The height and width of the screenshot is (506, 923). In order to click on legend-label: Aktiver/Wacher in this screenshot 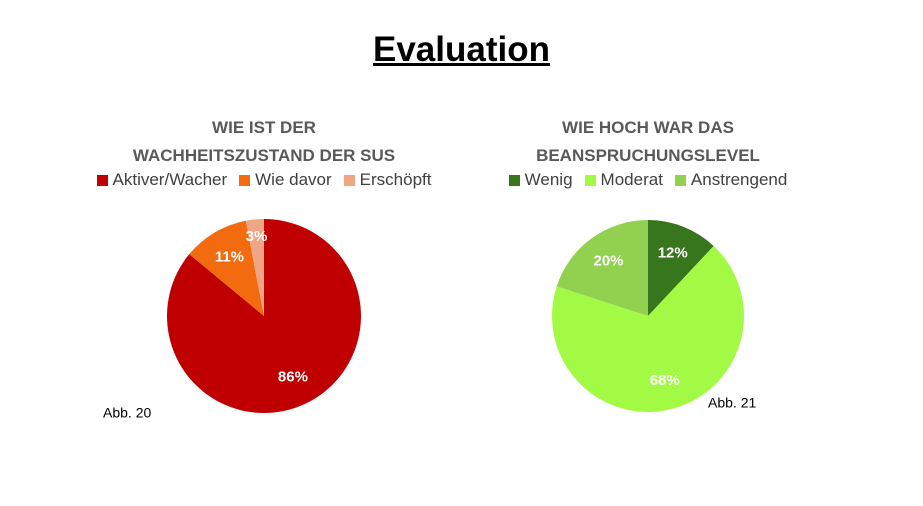, I will do `click(170, 179)`.